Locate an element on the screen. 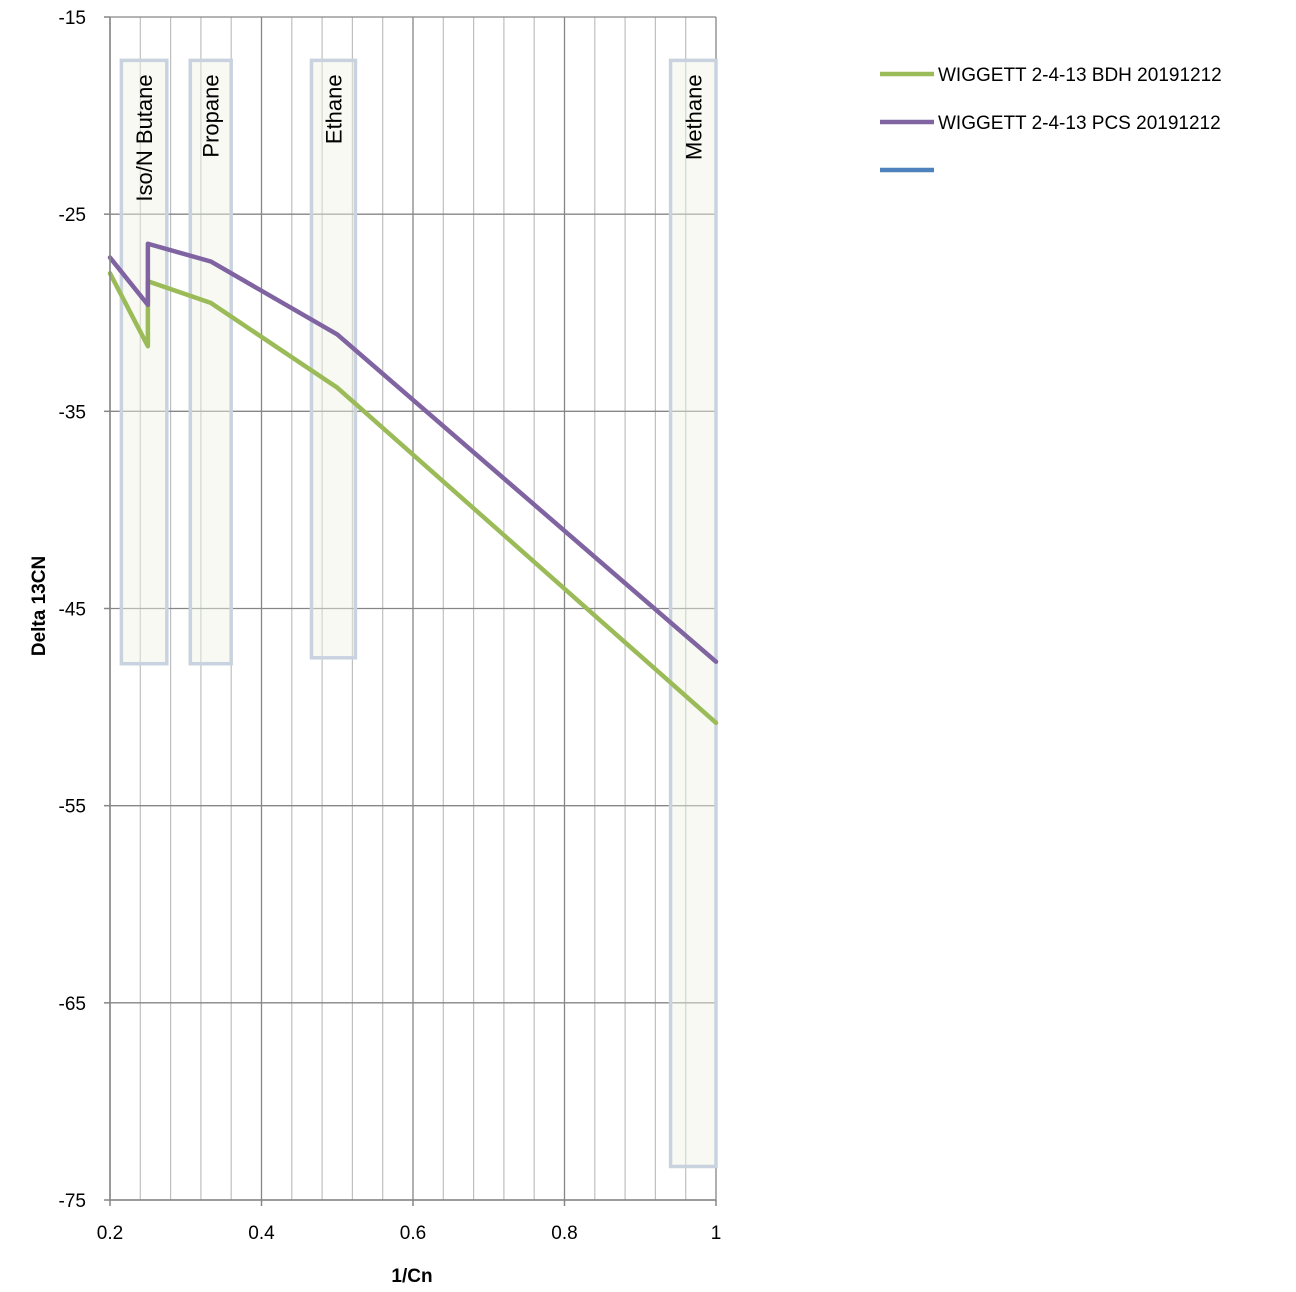 Image resolution: width=1296 pixels, height=1292 pixels. band-label: Propane is located at coordinates (211, 115).